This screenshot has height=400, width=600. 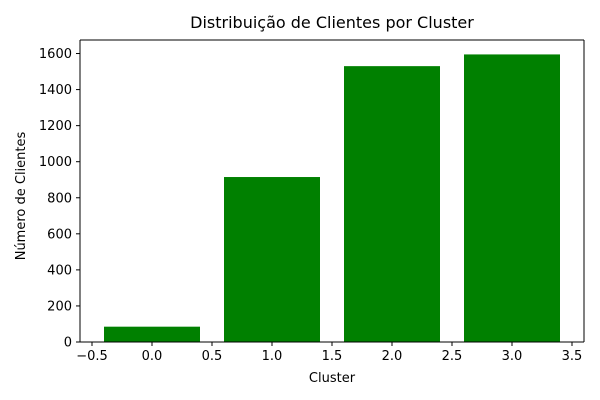 I want to click on y-axis-title: Número de Clientes, so click(x=21, y=195).